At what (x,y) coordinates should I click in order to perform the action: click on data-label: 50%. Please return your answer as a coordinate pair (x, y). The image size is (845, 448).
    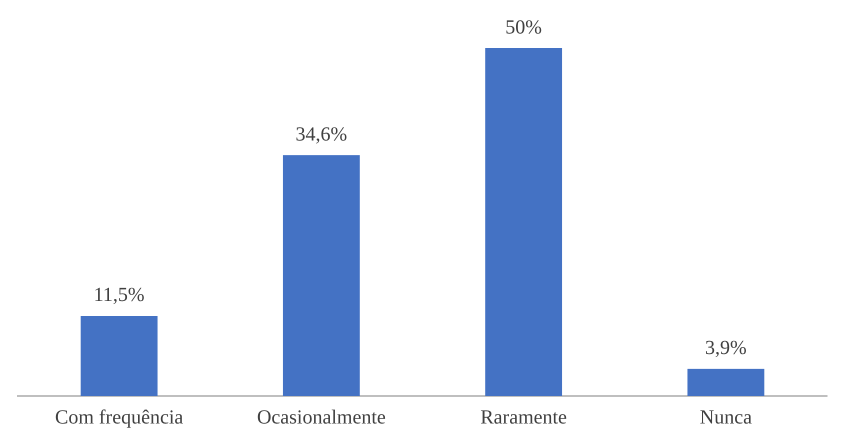
    Looking at the image, I should click on (523, 27).